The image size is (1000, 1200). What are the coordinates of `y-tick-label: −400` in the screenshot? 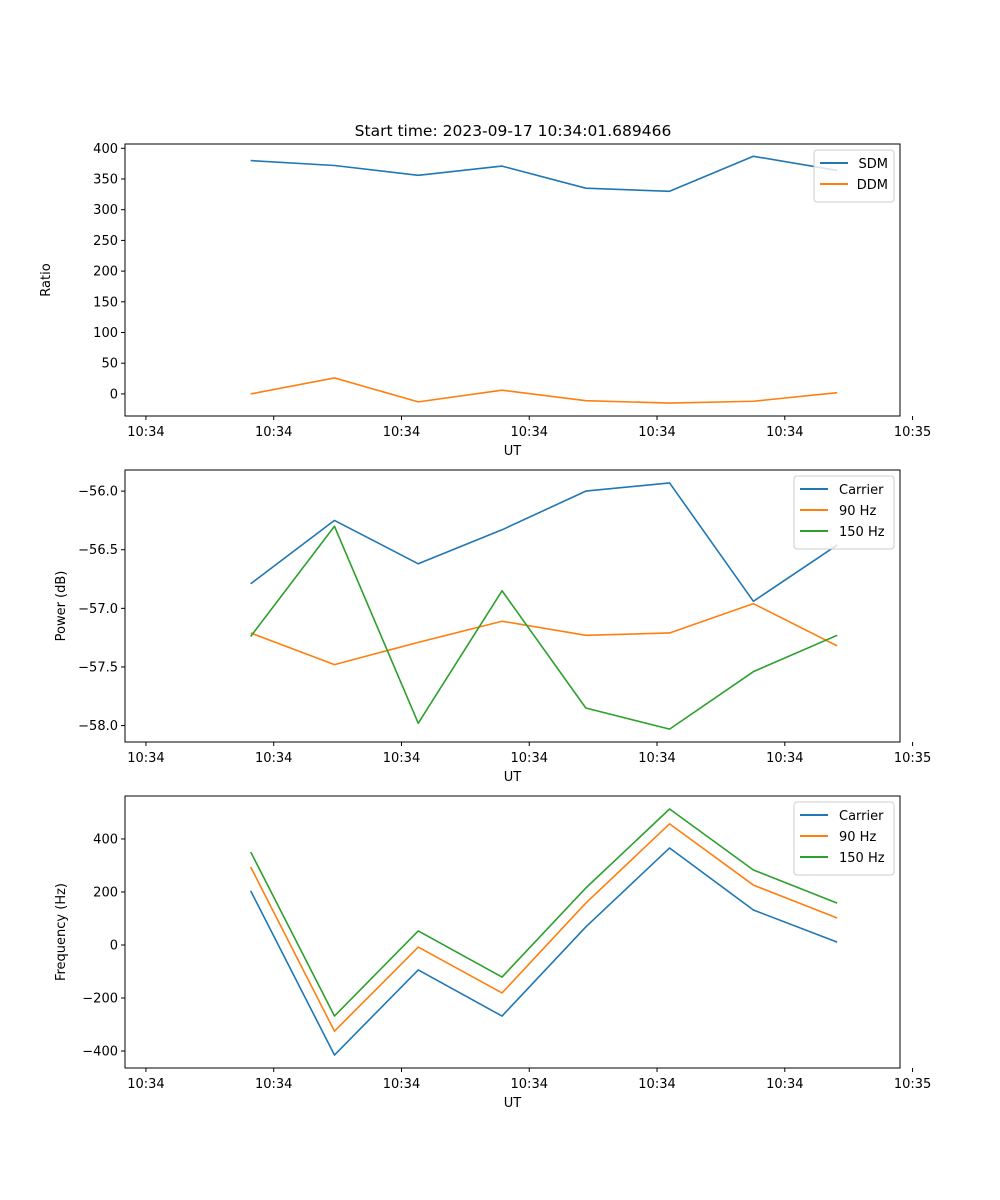 It's located at (100, 1052).